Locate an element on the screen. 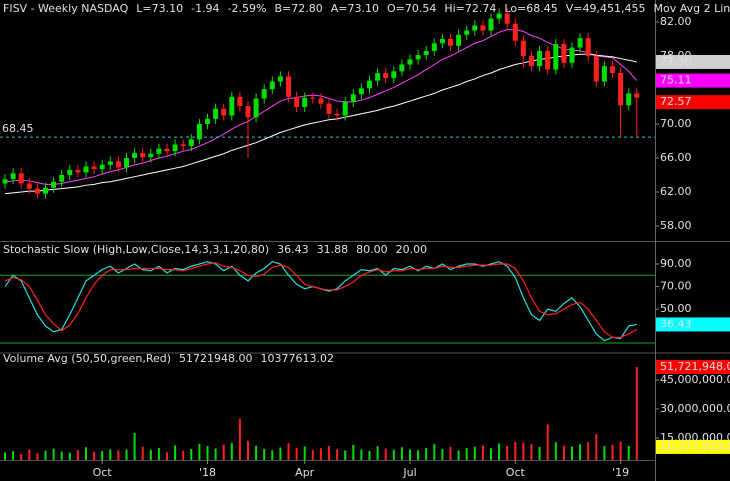 This screenshot has height=481, width=730. x-tick-label: Oct is located at coordinates (516, 472).